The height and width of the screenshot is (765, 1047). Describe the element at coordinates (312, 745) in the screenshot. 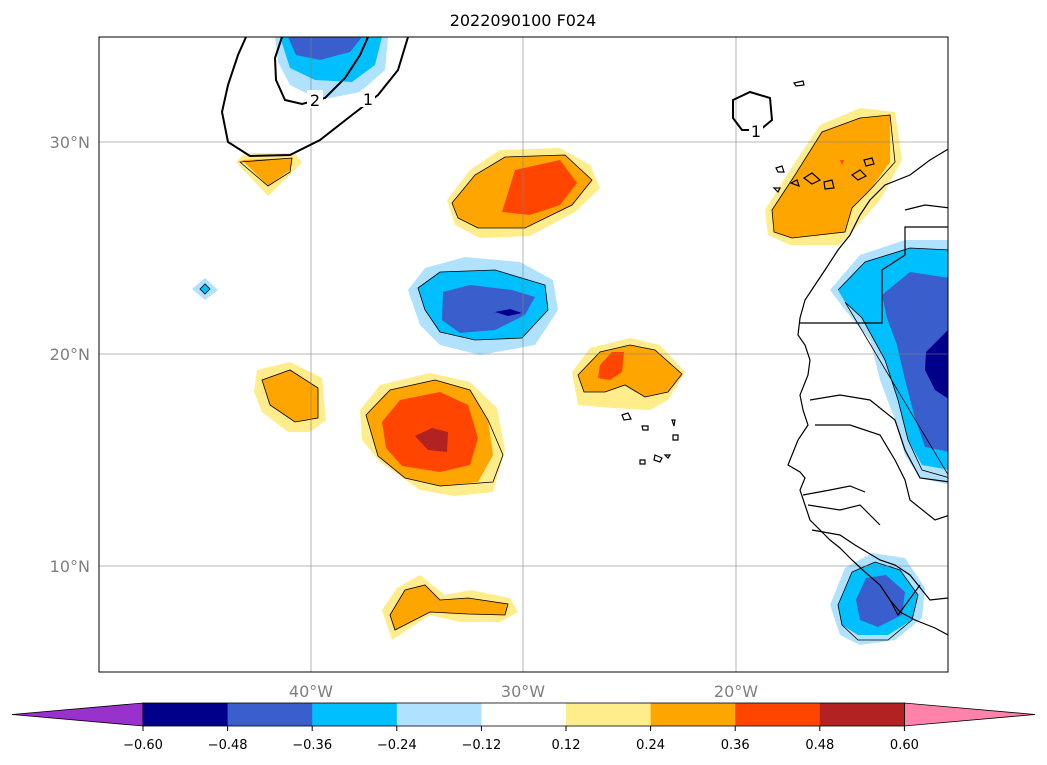

I see `colorbar-tick-label: −0.36` at that location.